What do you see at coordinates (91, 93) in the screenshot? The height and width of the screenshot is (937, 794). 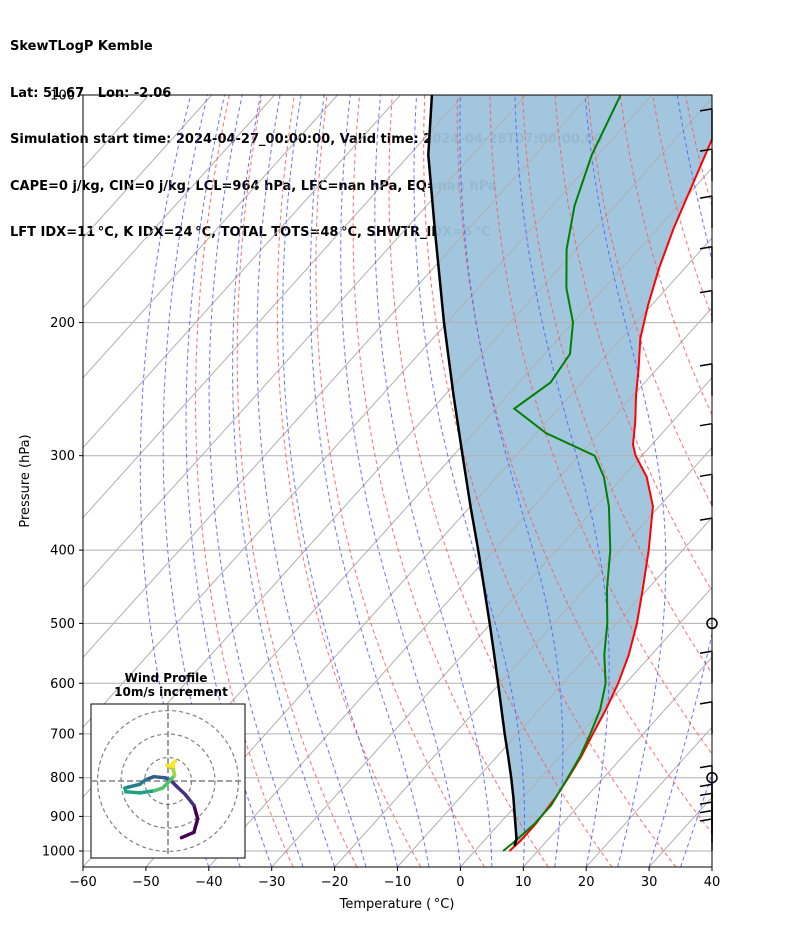 I see `location-line: Lat: 51.67 Lon: -2.06` at bounding box center [91, 93].